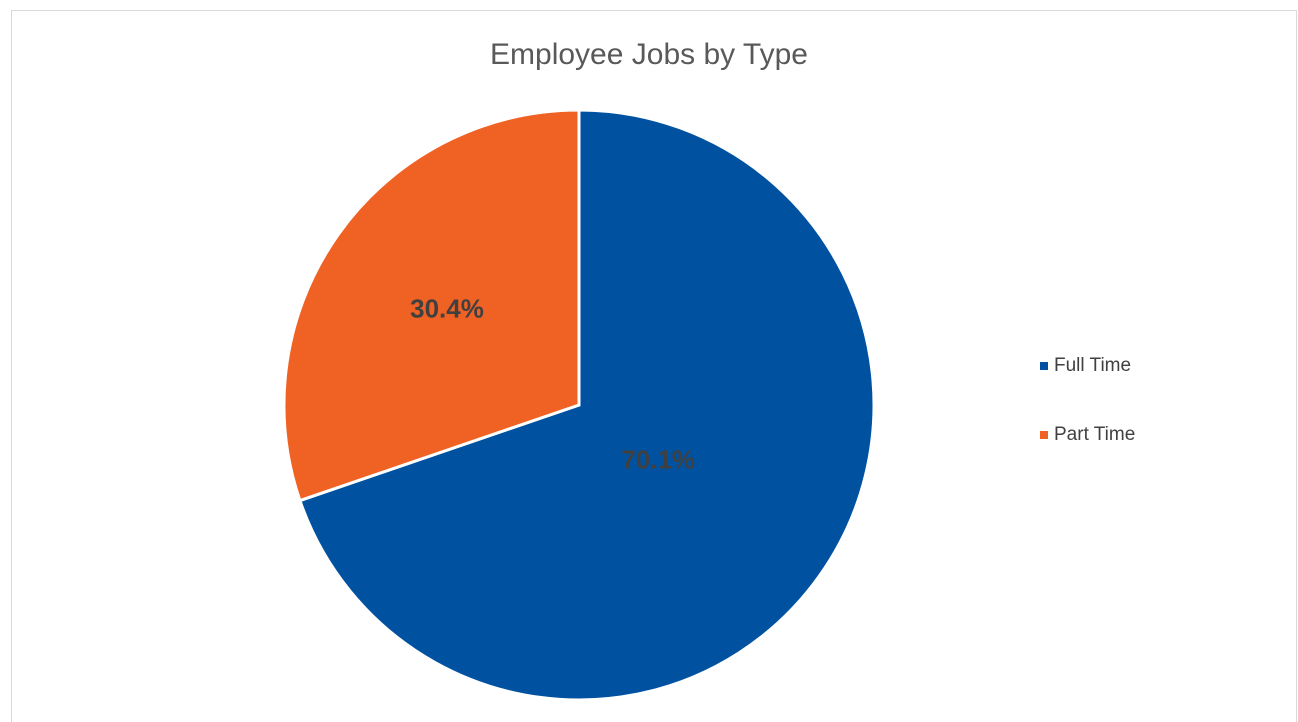 The width and height of the screenshot is (1298, 722). Describe the element at coordinates (552, 384) in the screenshot. I see `pie-data-labels: 70.1% 30.4%` at that location.